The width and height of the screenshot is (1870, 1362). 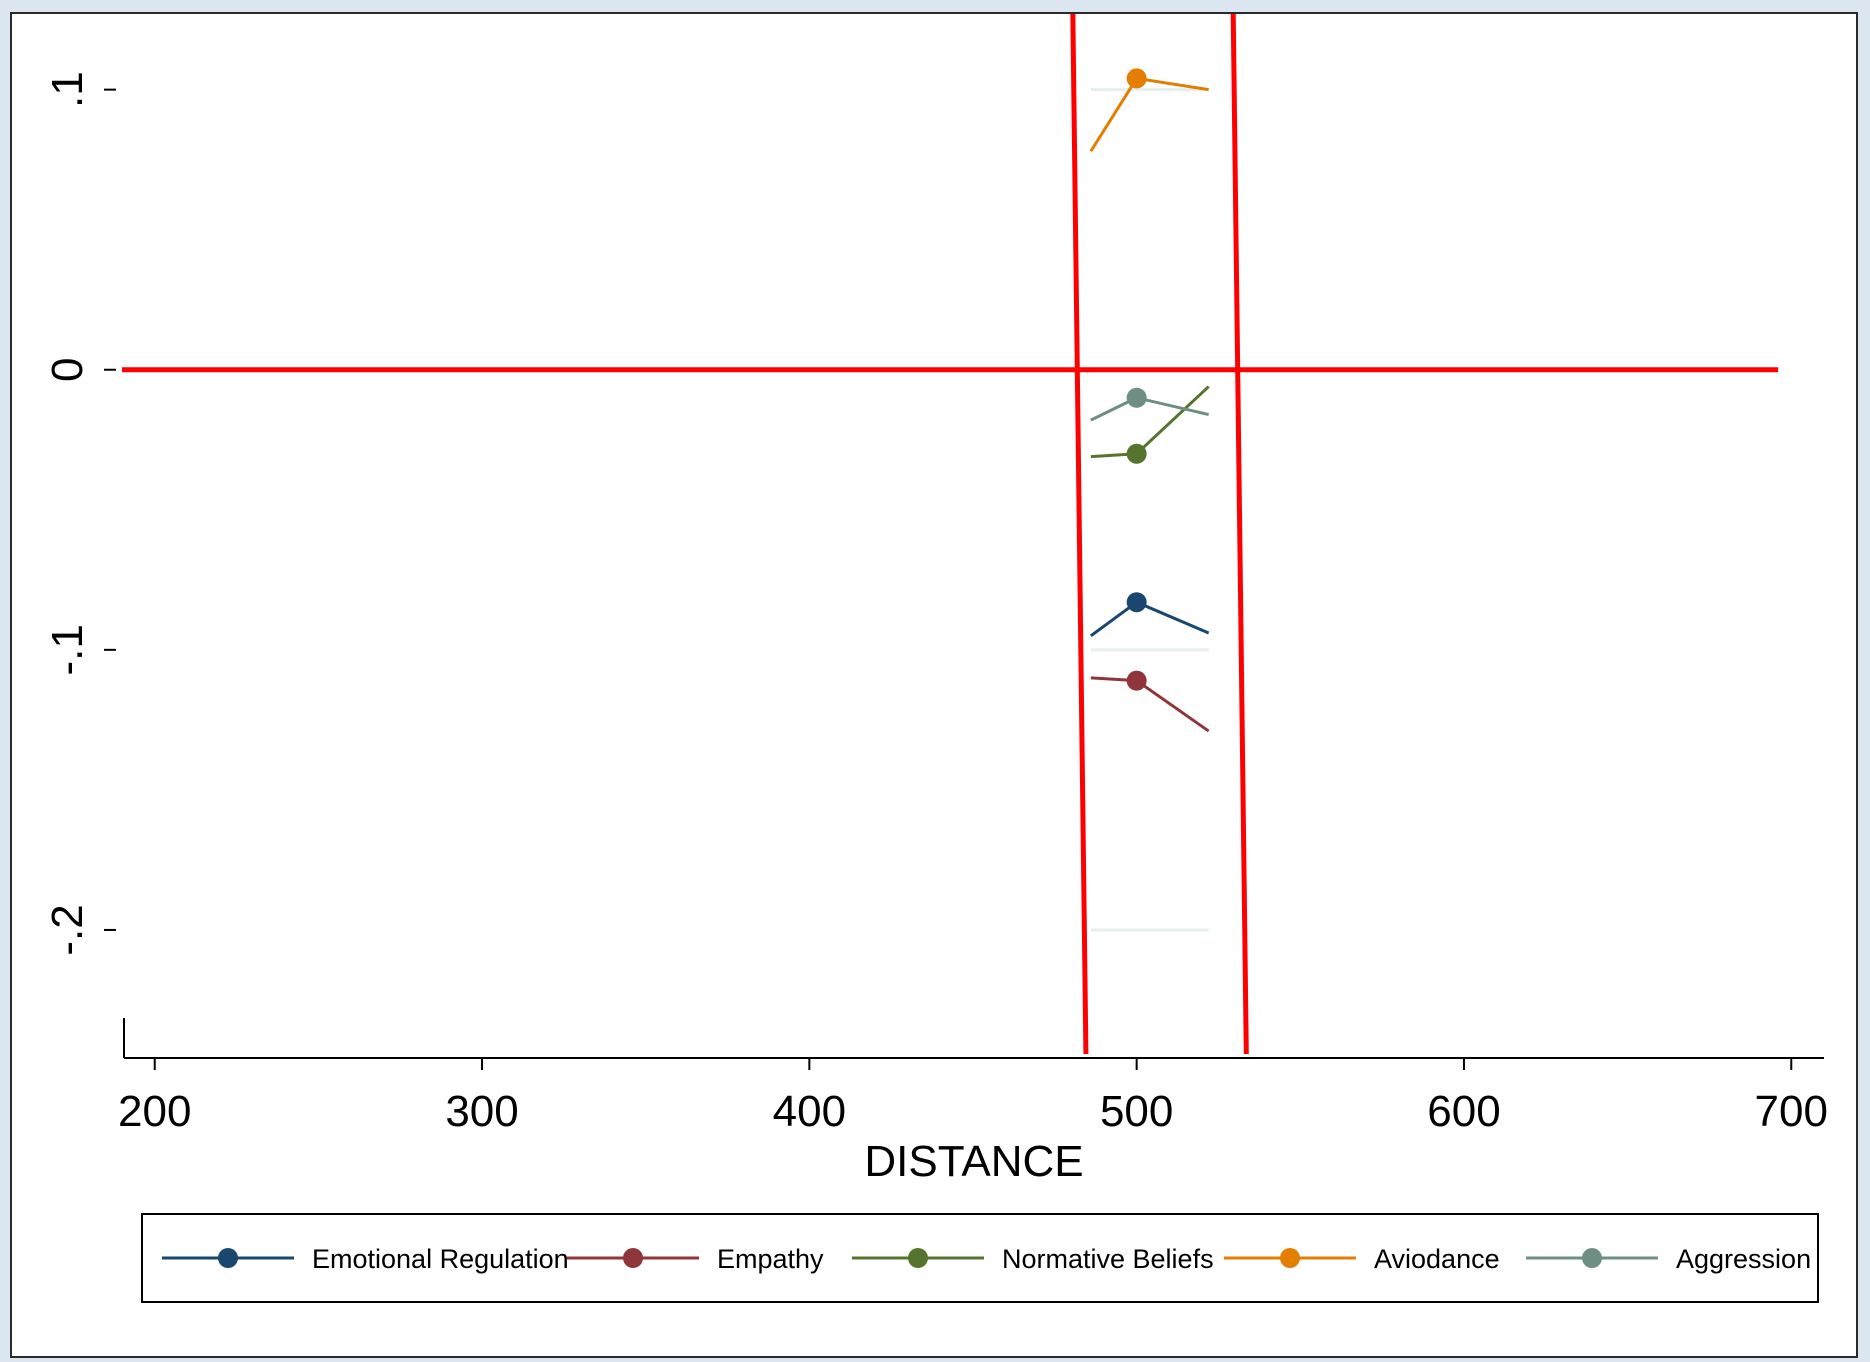 What do you see at coordinates (1592, 1258) in the screenshot?
I see `legend-marker-aggression` at bounding box center [1592, 1258].